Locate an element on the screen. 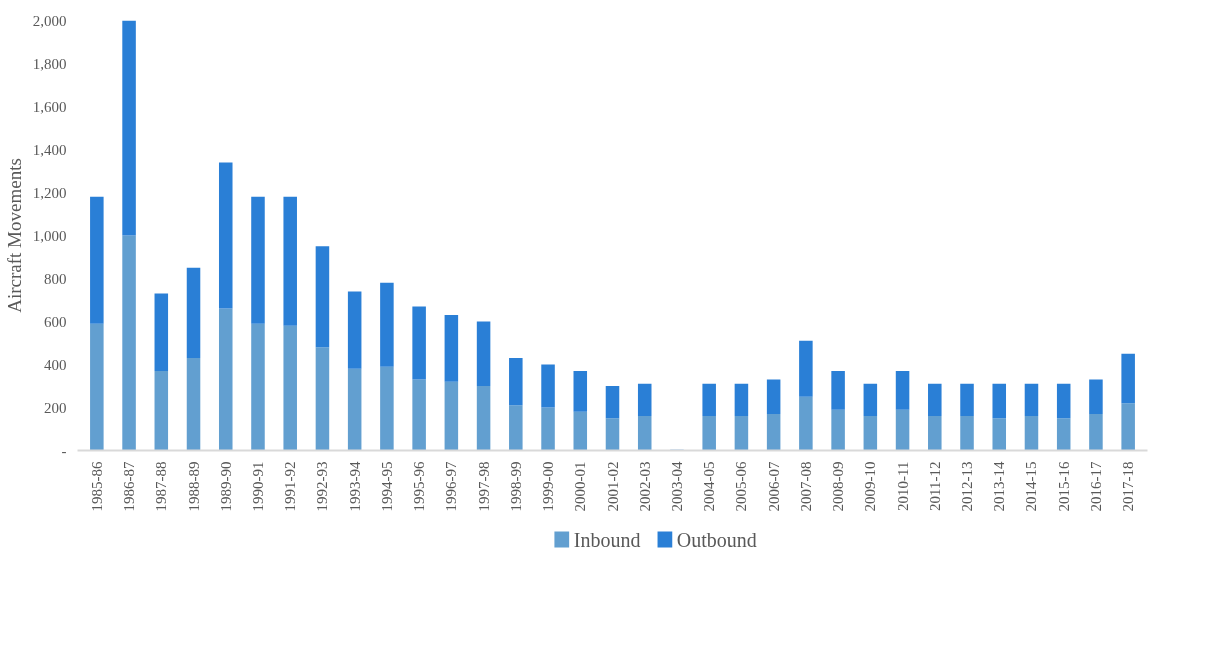  x-tick-label: 2007-08 is located at coordinates (805, 486).